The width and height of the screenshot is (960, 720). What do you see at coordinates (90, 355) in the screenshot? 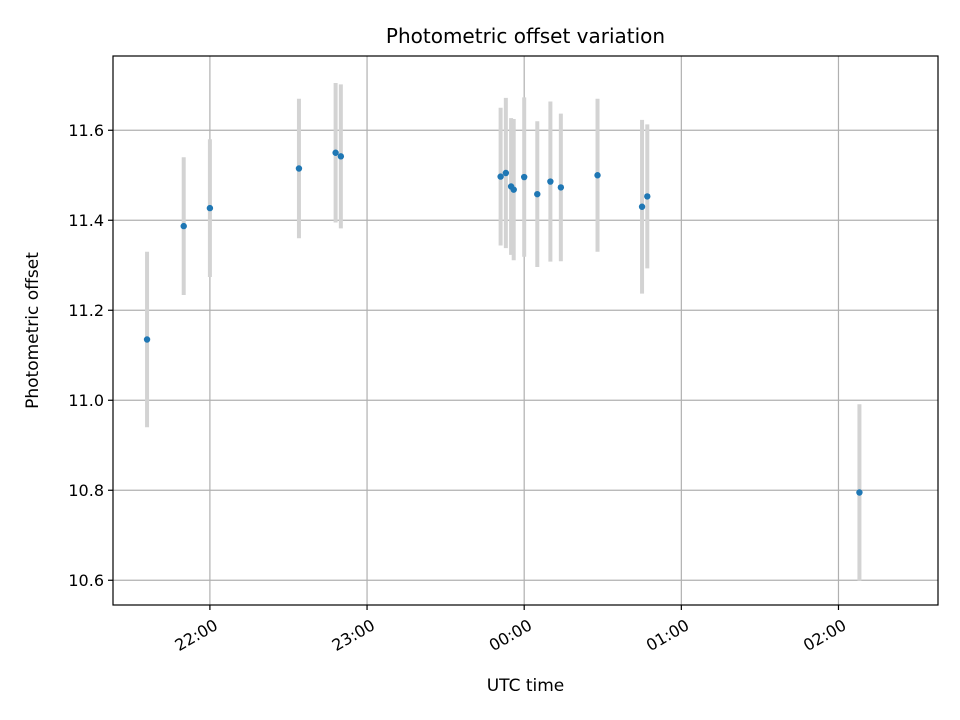
I see `y-axis: 10.6 10.8 11.0 11.2 11.4 11.6` at bounding box center [90, 355].